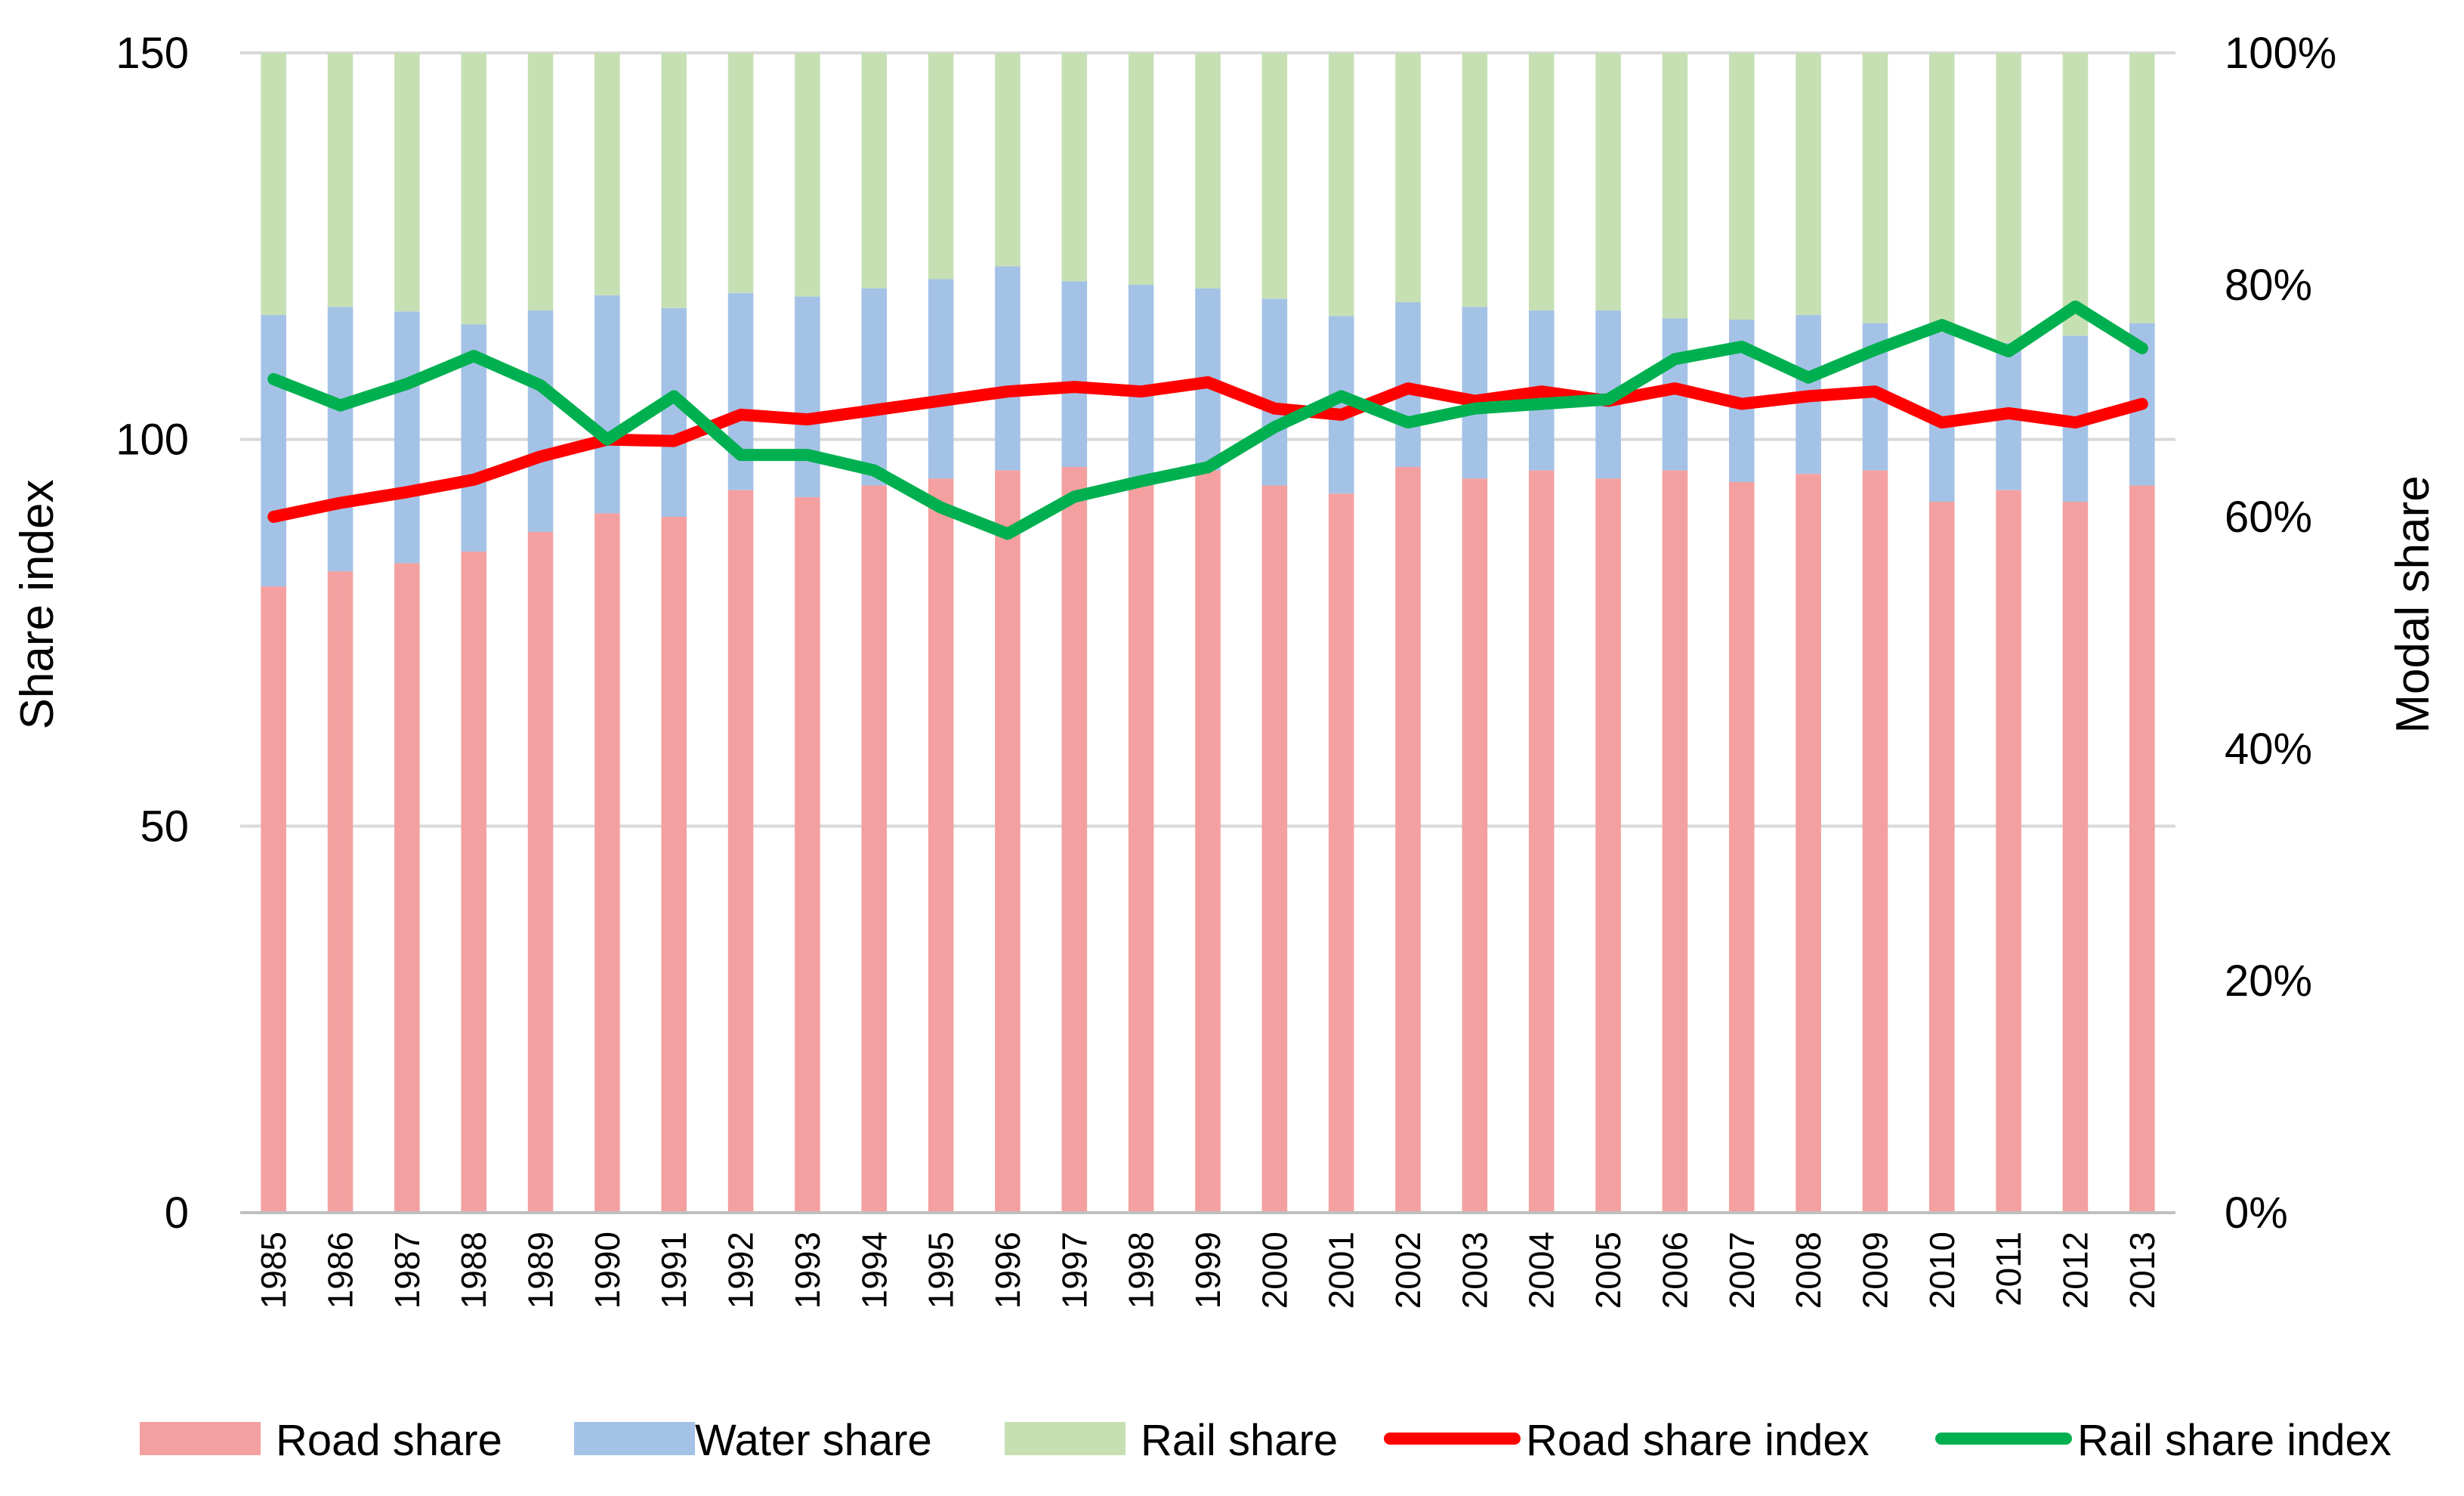 The width and height of the screenshot is (2464, 1496). What do you see at coordinates (1698, 1440) in the screenshot?
I see `legend-label-road-share-index: Road share index` at bounding box center [1698, 1440].